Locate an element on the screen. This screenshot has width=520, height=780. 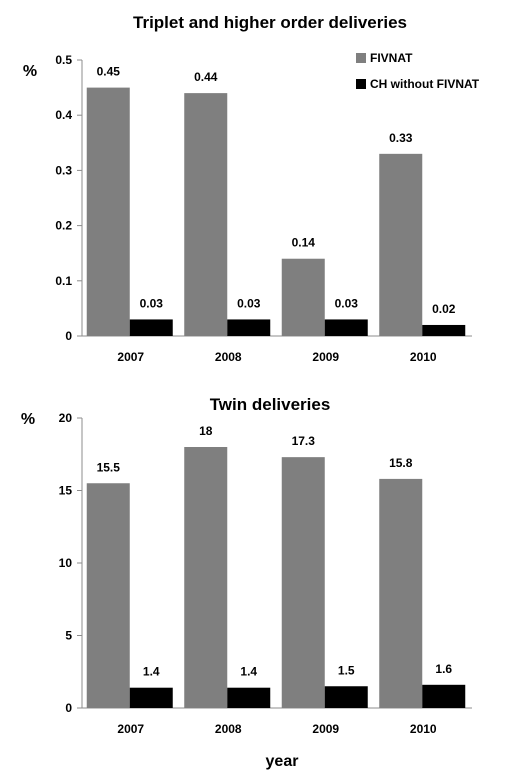
data-label: 0.14 is located at coordinates (304, 243).